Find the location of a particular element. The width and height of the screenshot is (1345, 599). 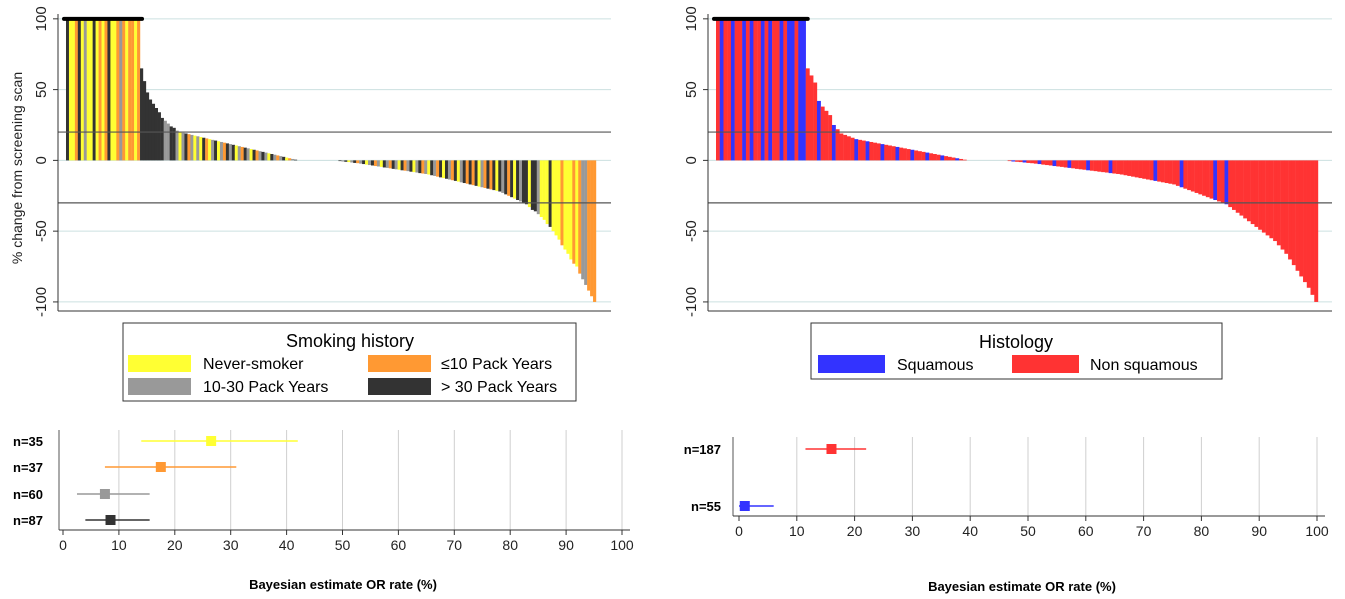

legend-swatch-le10-pack-years is located at coordinates (399, 363).